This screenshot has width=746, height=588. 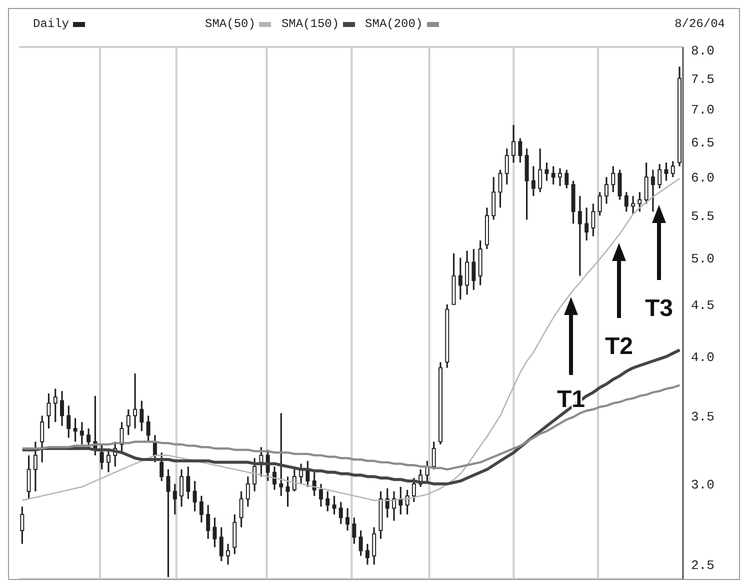 I want to click on y-tick-label: 2.5, so click(x=702, y=566).